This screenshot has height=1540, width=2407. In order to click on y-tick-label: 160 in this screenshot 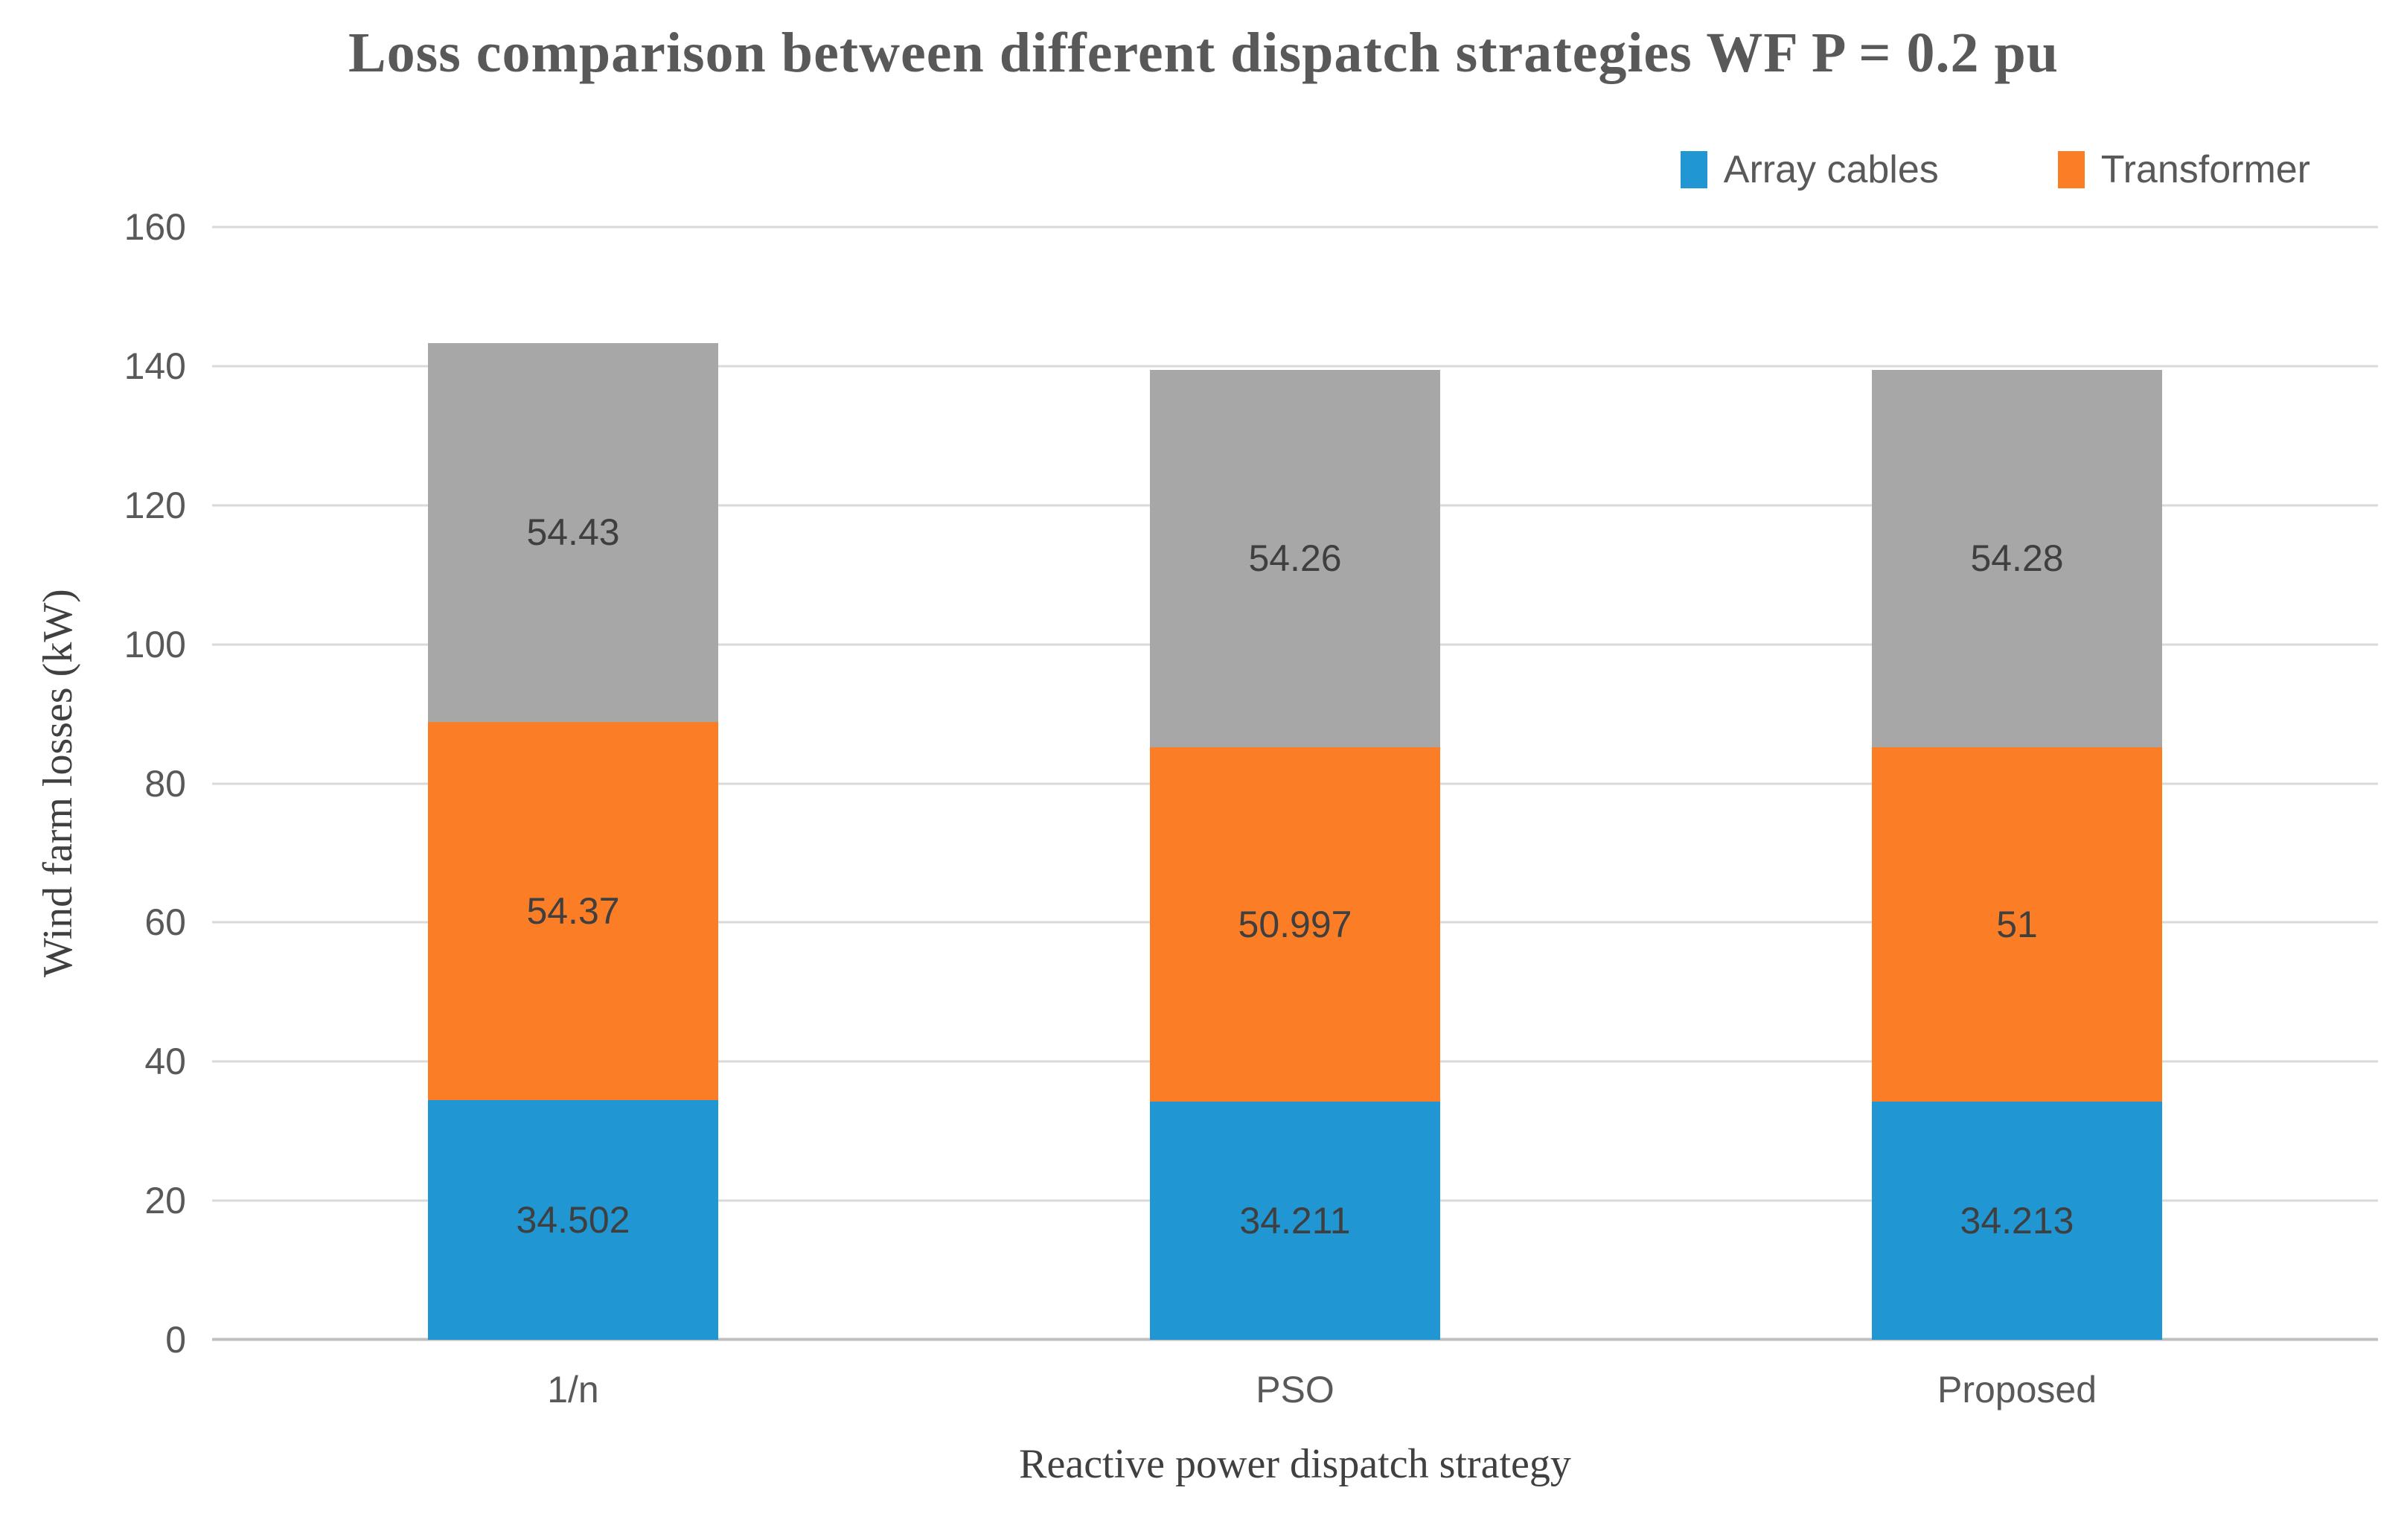, I will do `click(155, 227)`.